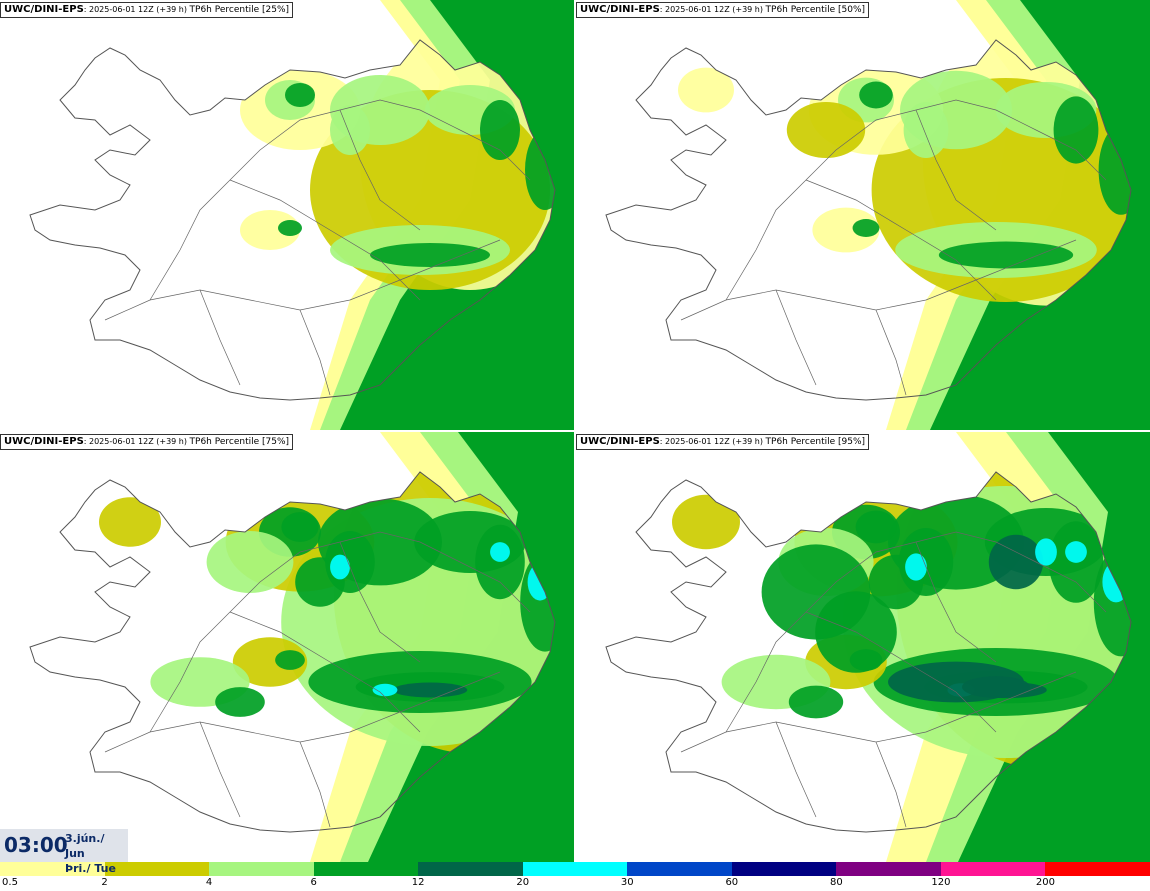  Describe the element at coordinates (575, 884) in the screenshot. I see `color-legend-ticks: 0.5 2 4 6 12 20 30 60 80 120 200` at that location.